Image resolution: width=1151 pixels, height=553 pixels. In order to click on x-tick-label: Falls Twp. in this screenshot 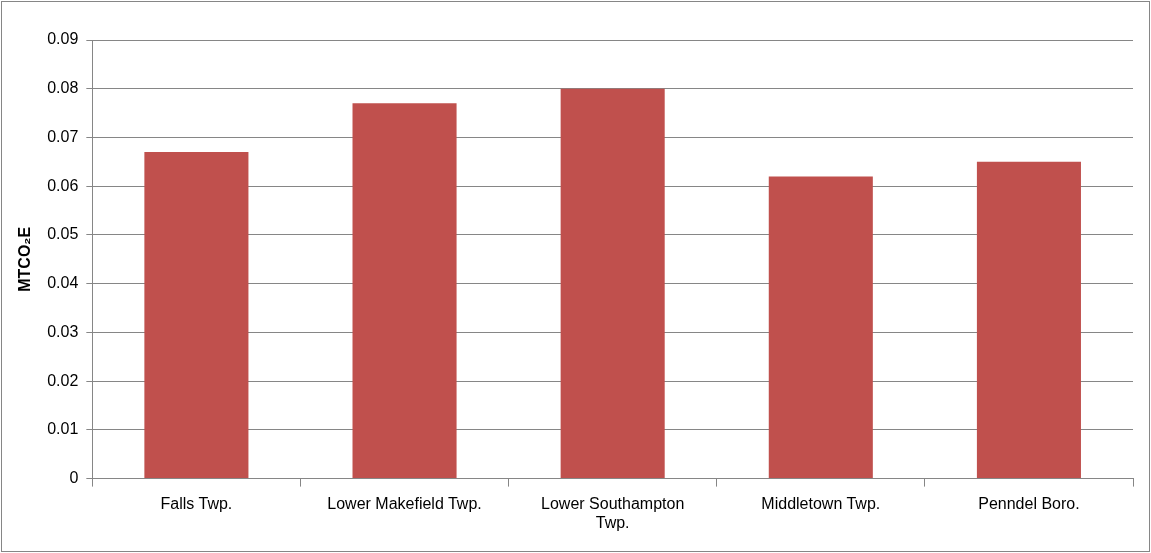, I will do `click(196, 503)`.